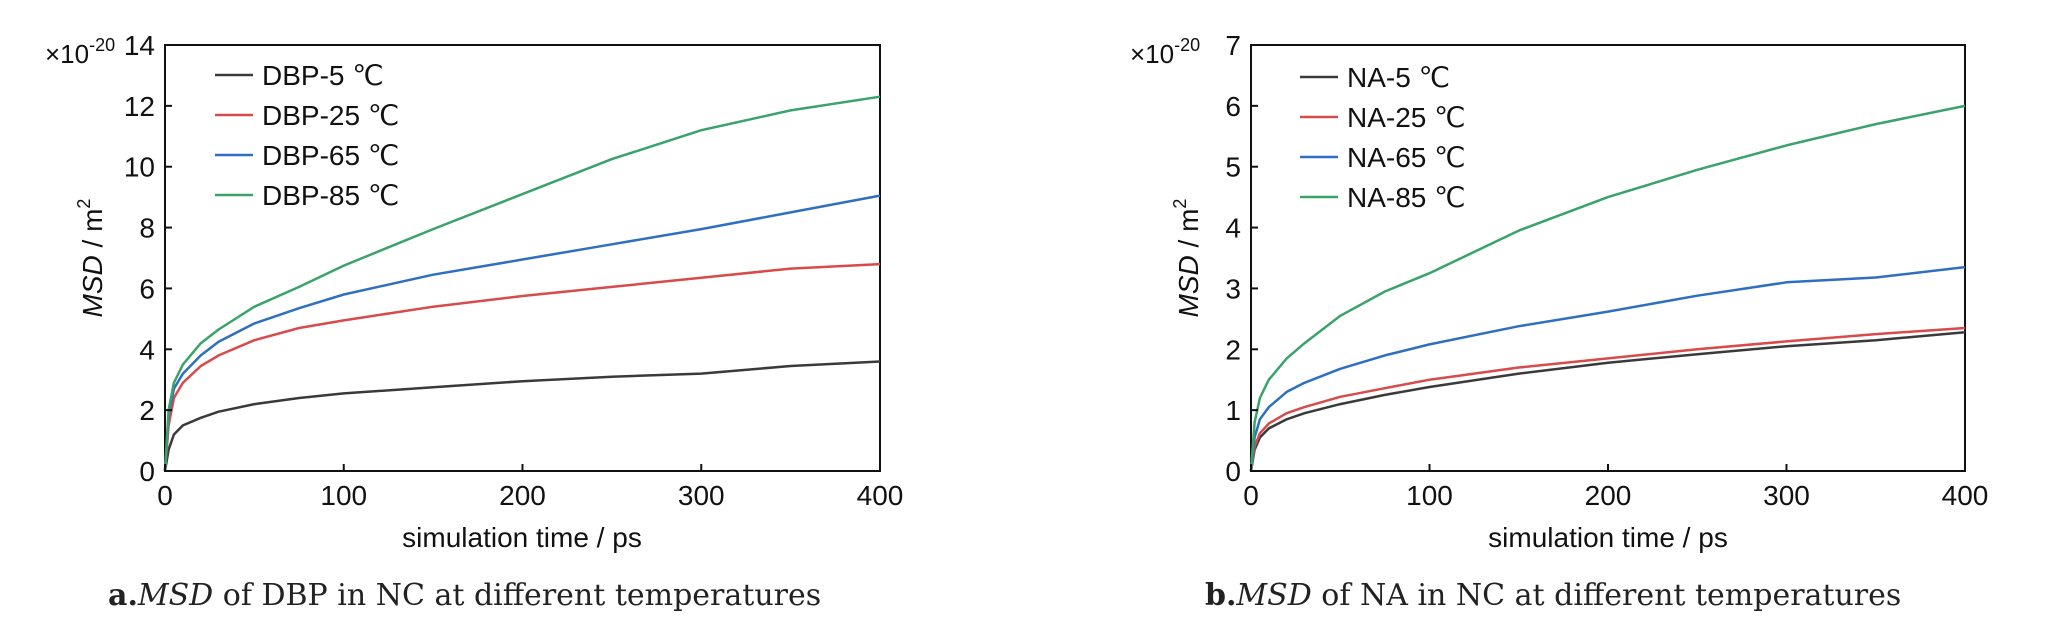 The height and width of the screenshot is (630, 2072). What do you see at coordinates (1233, 410) in the screenshot?
I see `y-tick-label: 1` at bounding box center [1233, 410].